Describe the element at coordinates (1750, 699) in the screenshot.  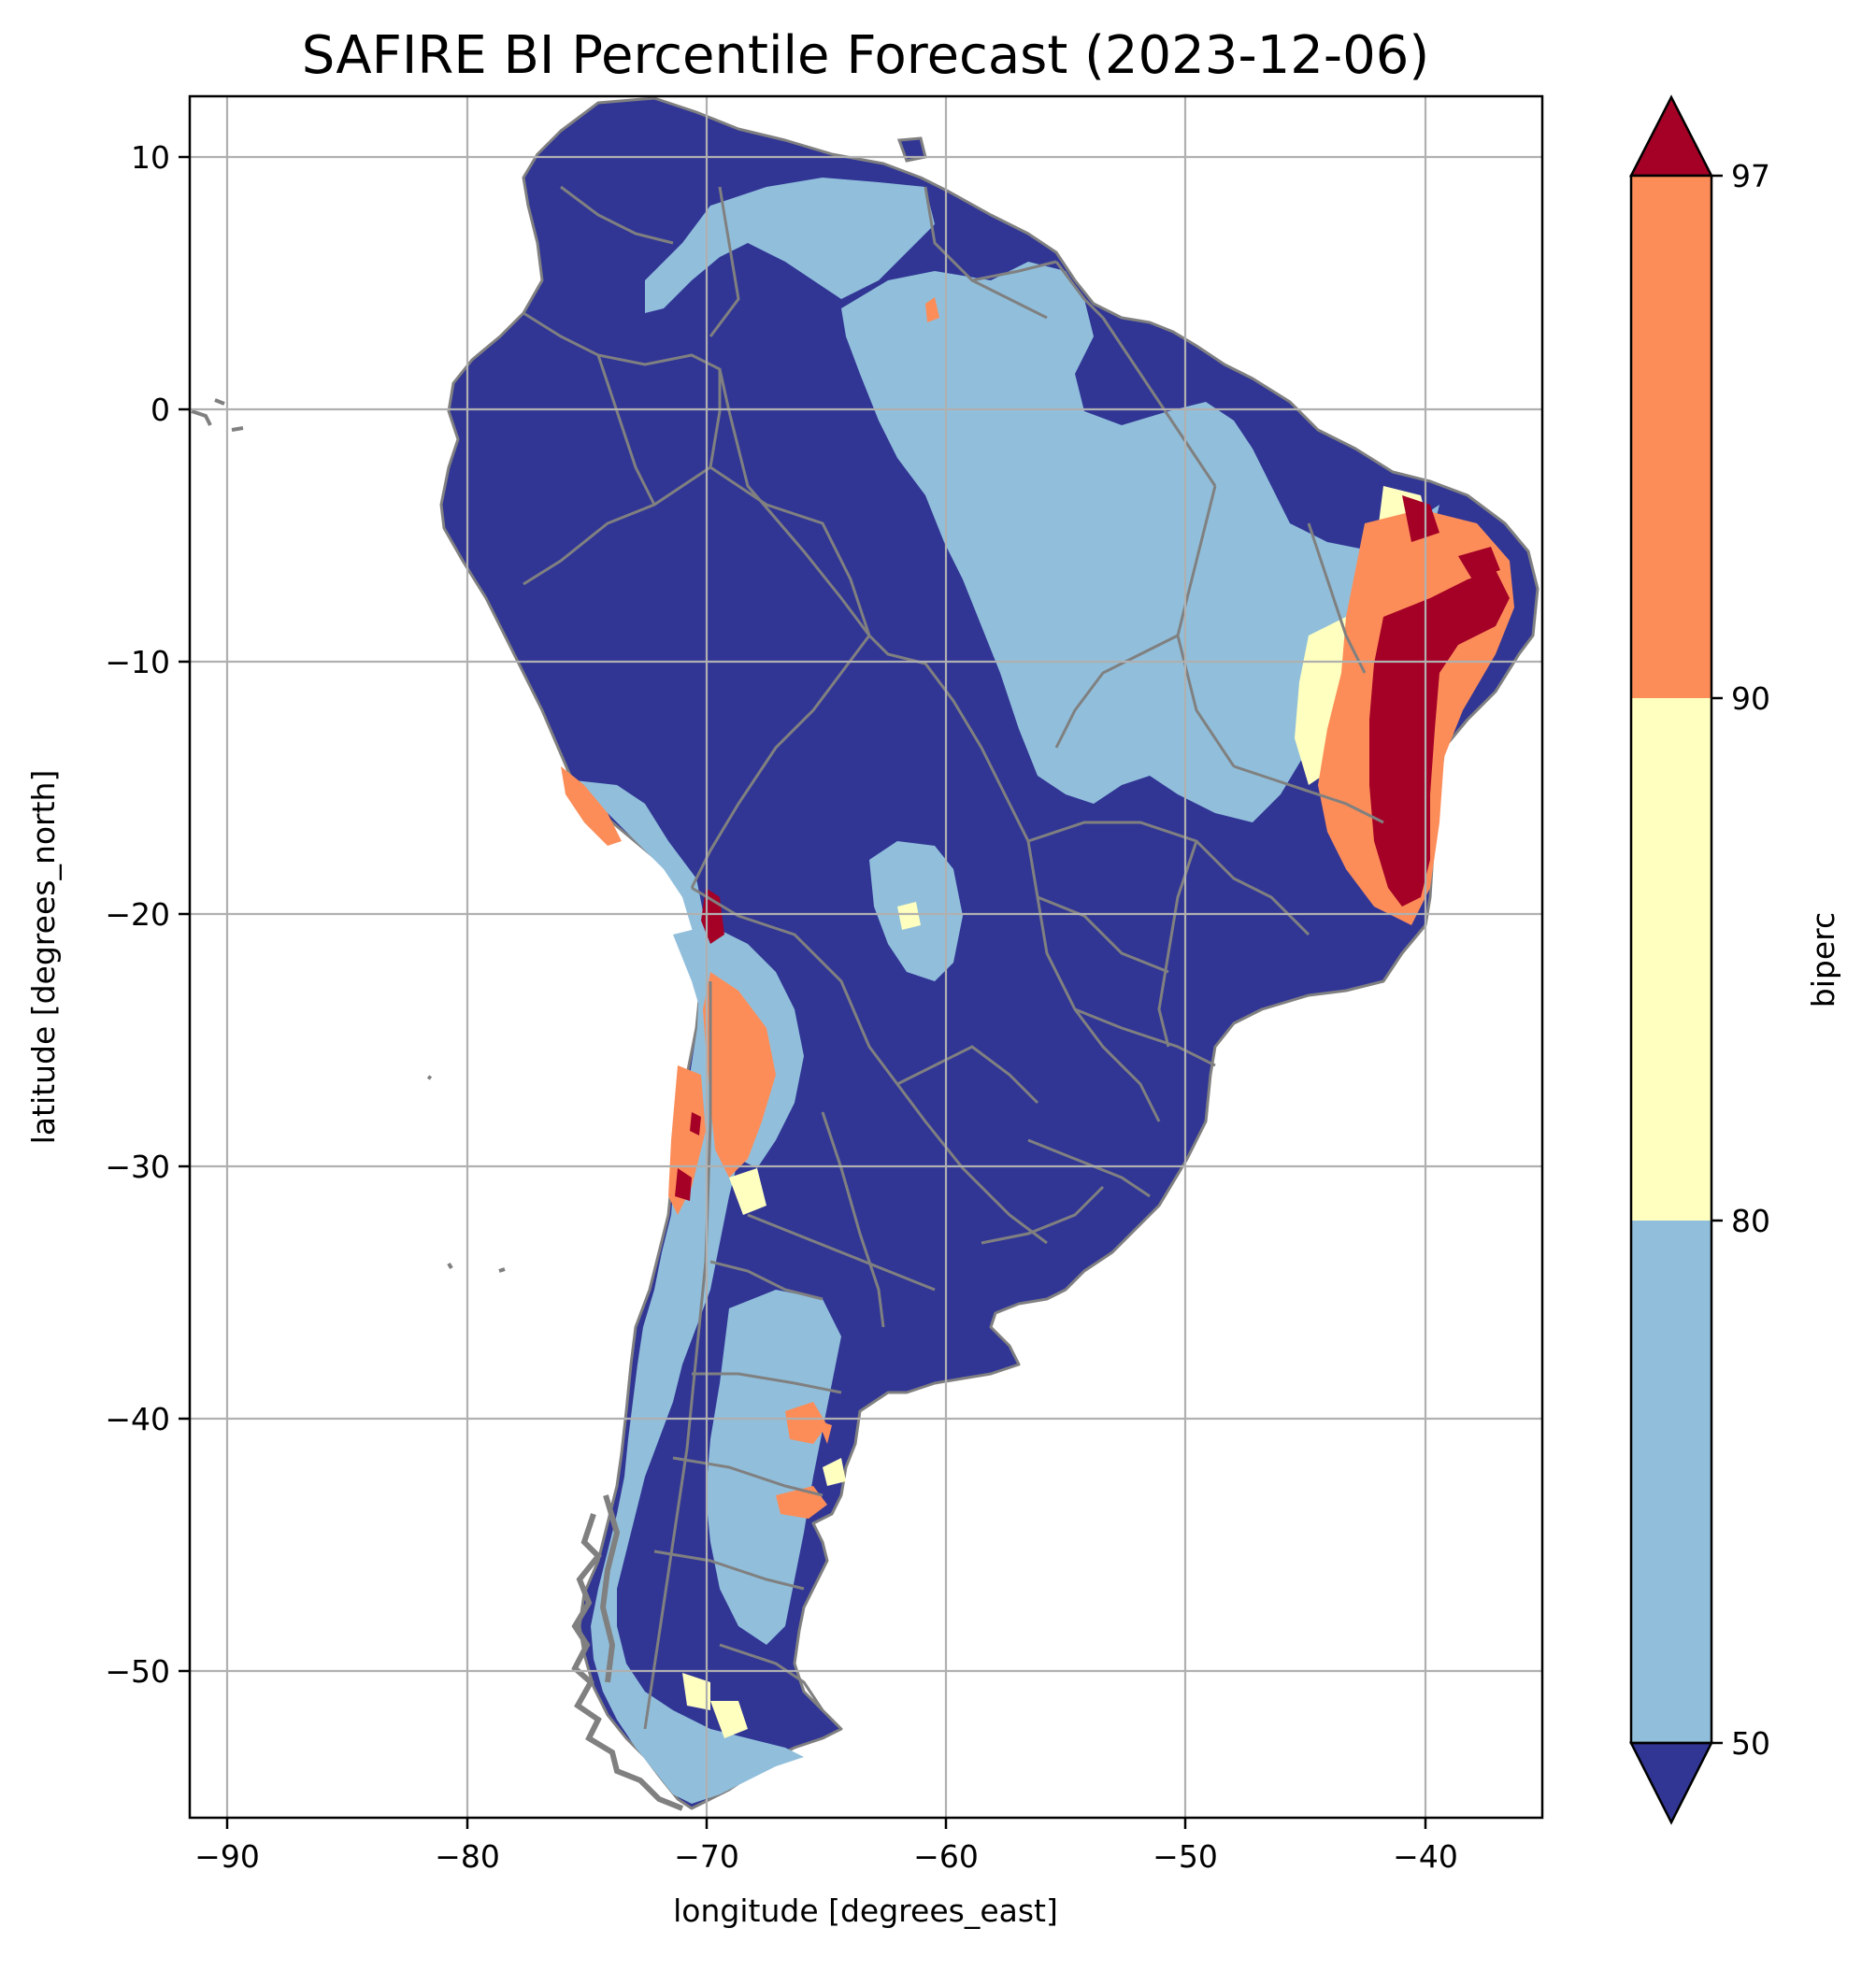
I see `colorbar-tick-label: 90` at that location.